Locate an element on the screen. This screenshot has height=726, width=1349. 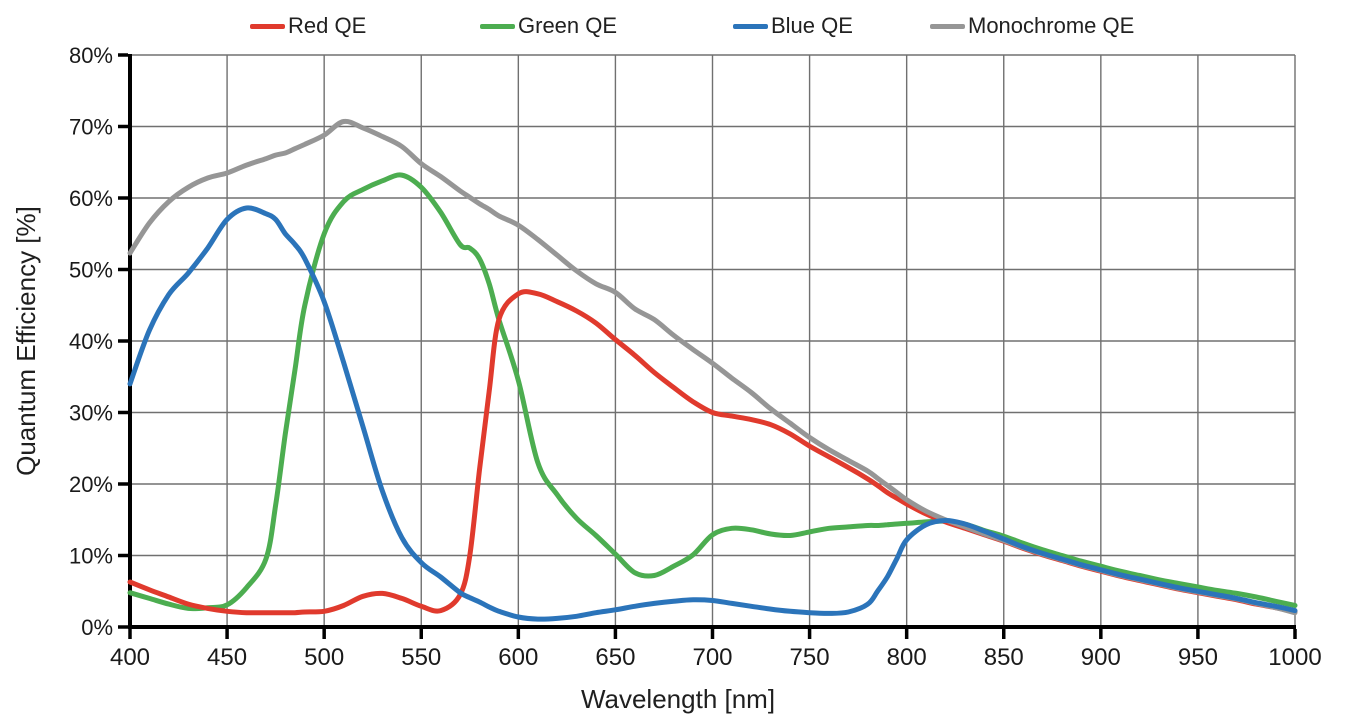
x-tick-label: 950 is located at coordinates (1198, 657).